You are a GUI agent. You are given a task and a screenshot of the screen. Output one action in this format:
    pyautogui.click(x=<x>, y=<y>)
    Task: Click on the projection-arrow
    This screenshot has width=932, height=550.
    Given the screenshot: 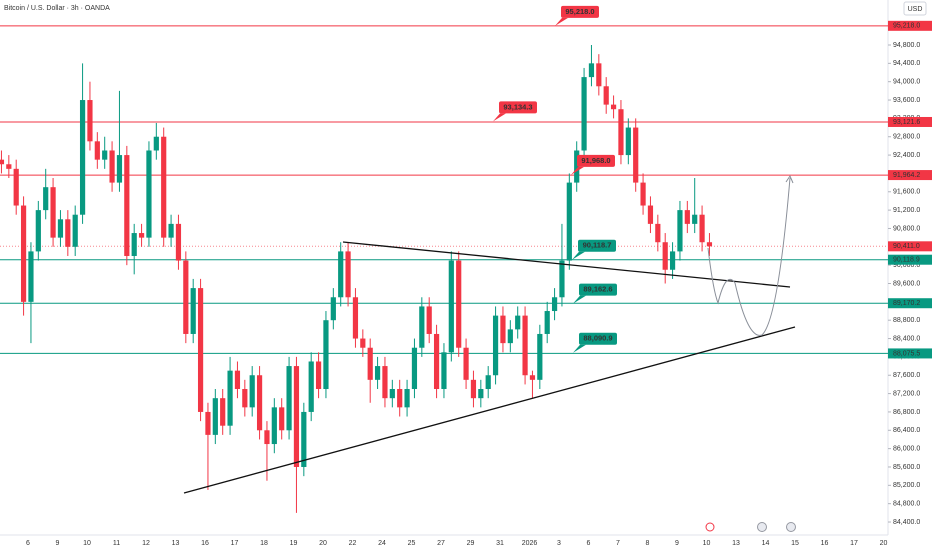 What is the action you would take?
    pyautogui.click(x=789, y=179)
    